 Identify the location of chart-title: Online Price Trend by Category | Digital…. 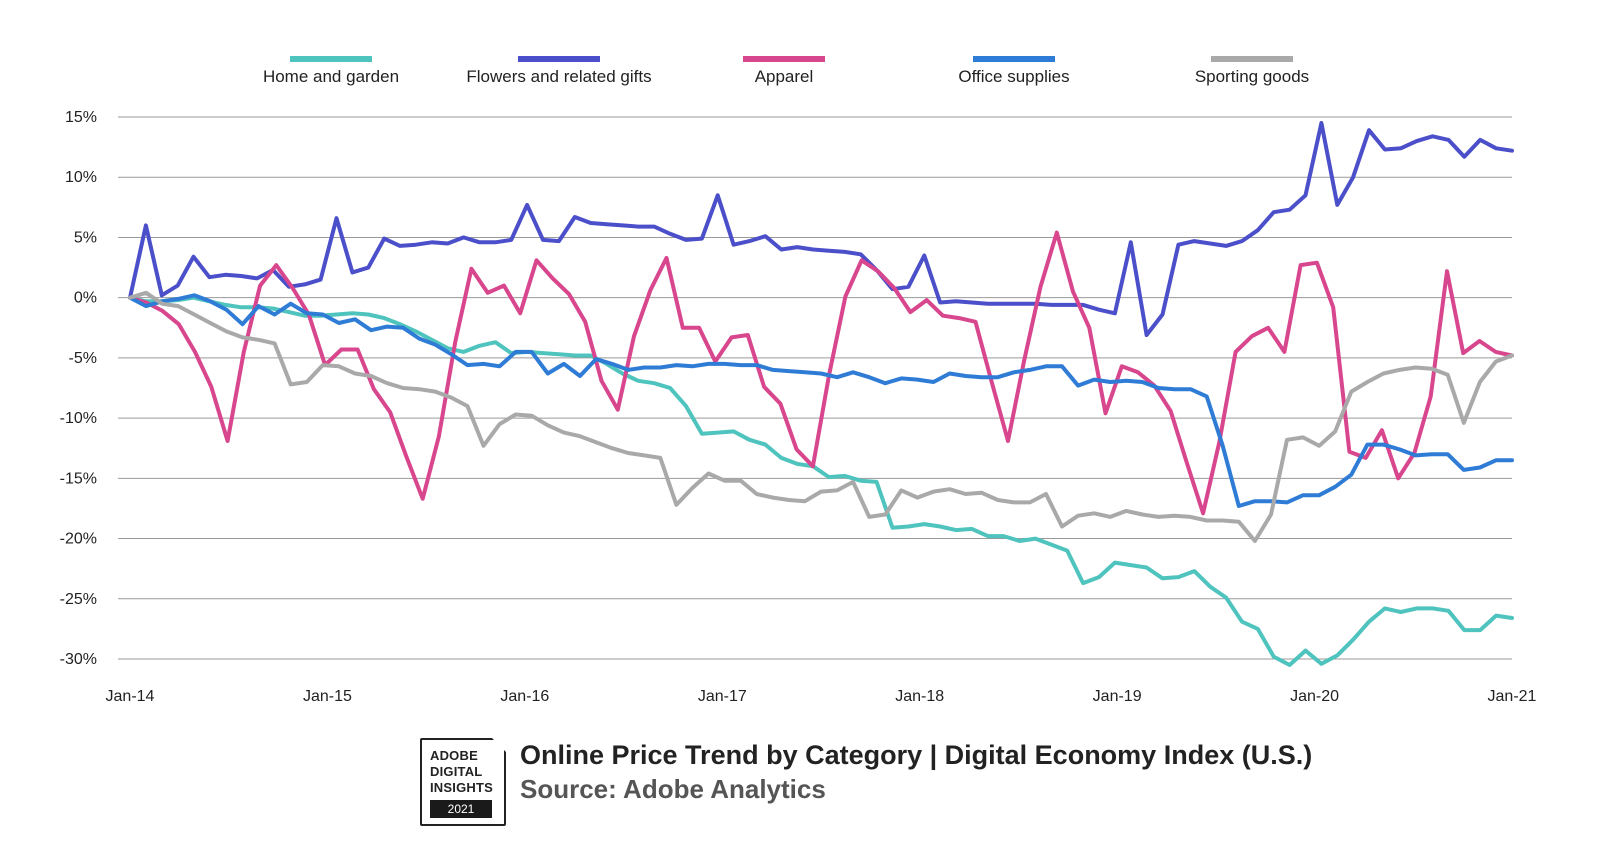
(916, 755).